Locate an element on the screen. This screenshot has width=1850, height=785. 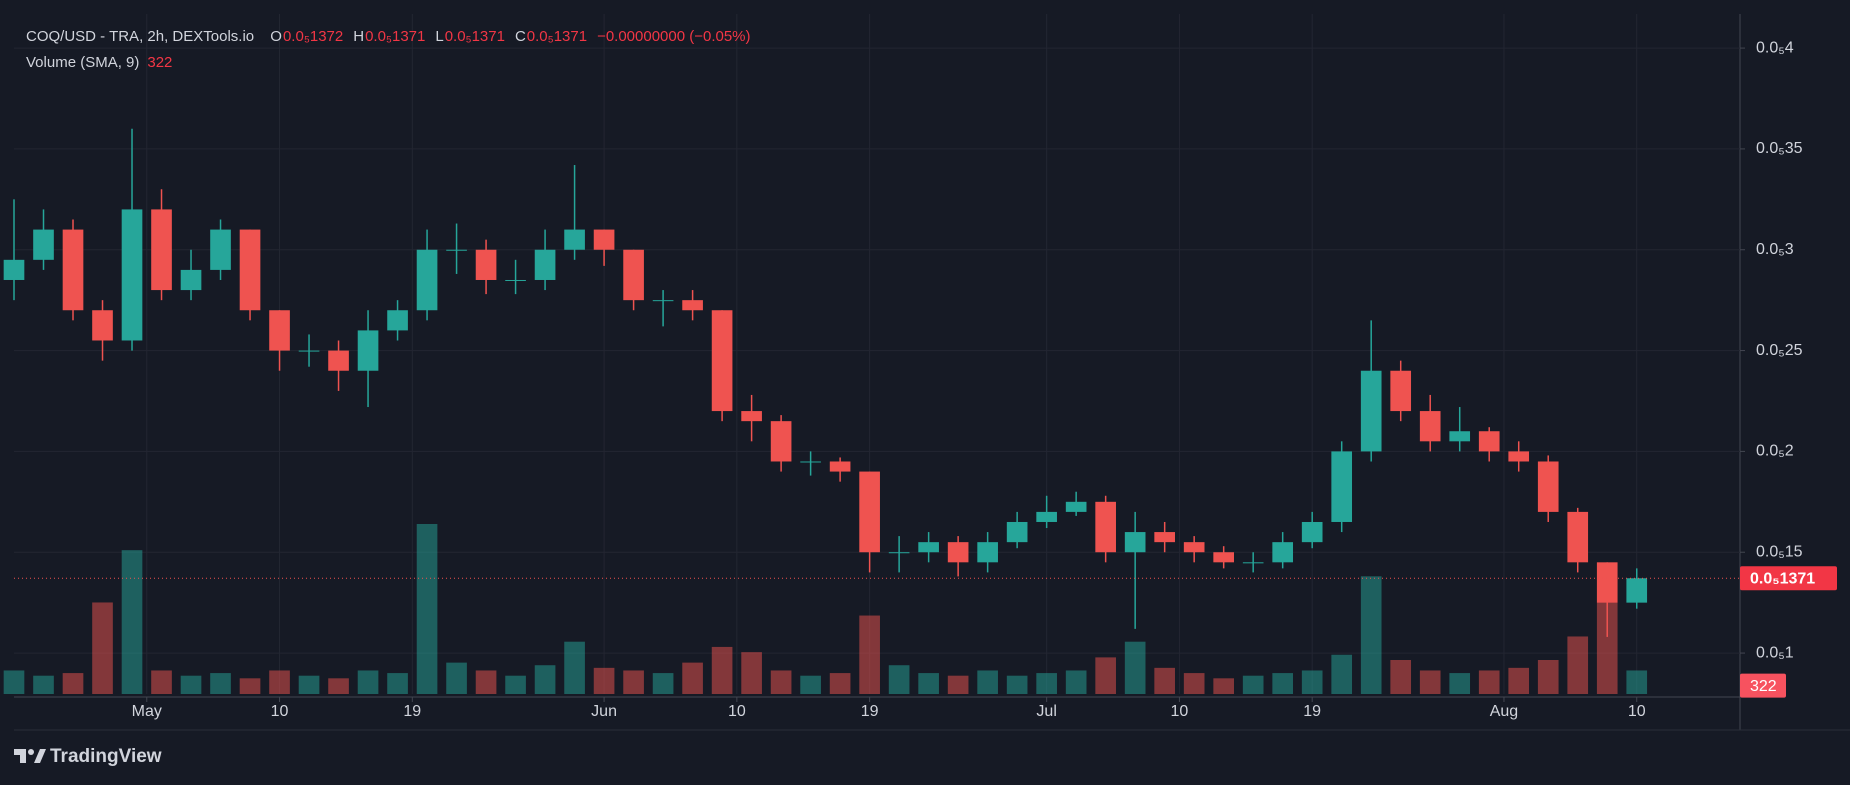
x-tick-label: Jul is located at coordinates (1046, 711).